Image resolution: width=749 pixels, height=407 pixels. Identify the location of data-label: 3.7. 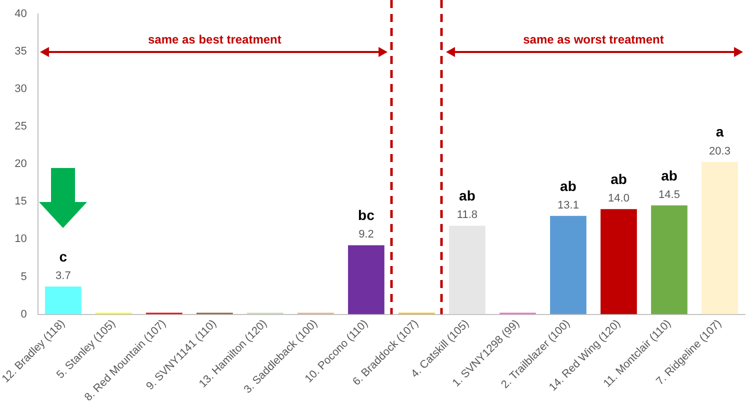
(63, 276).